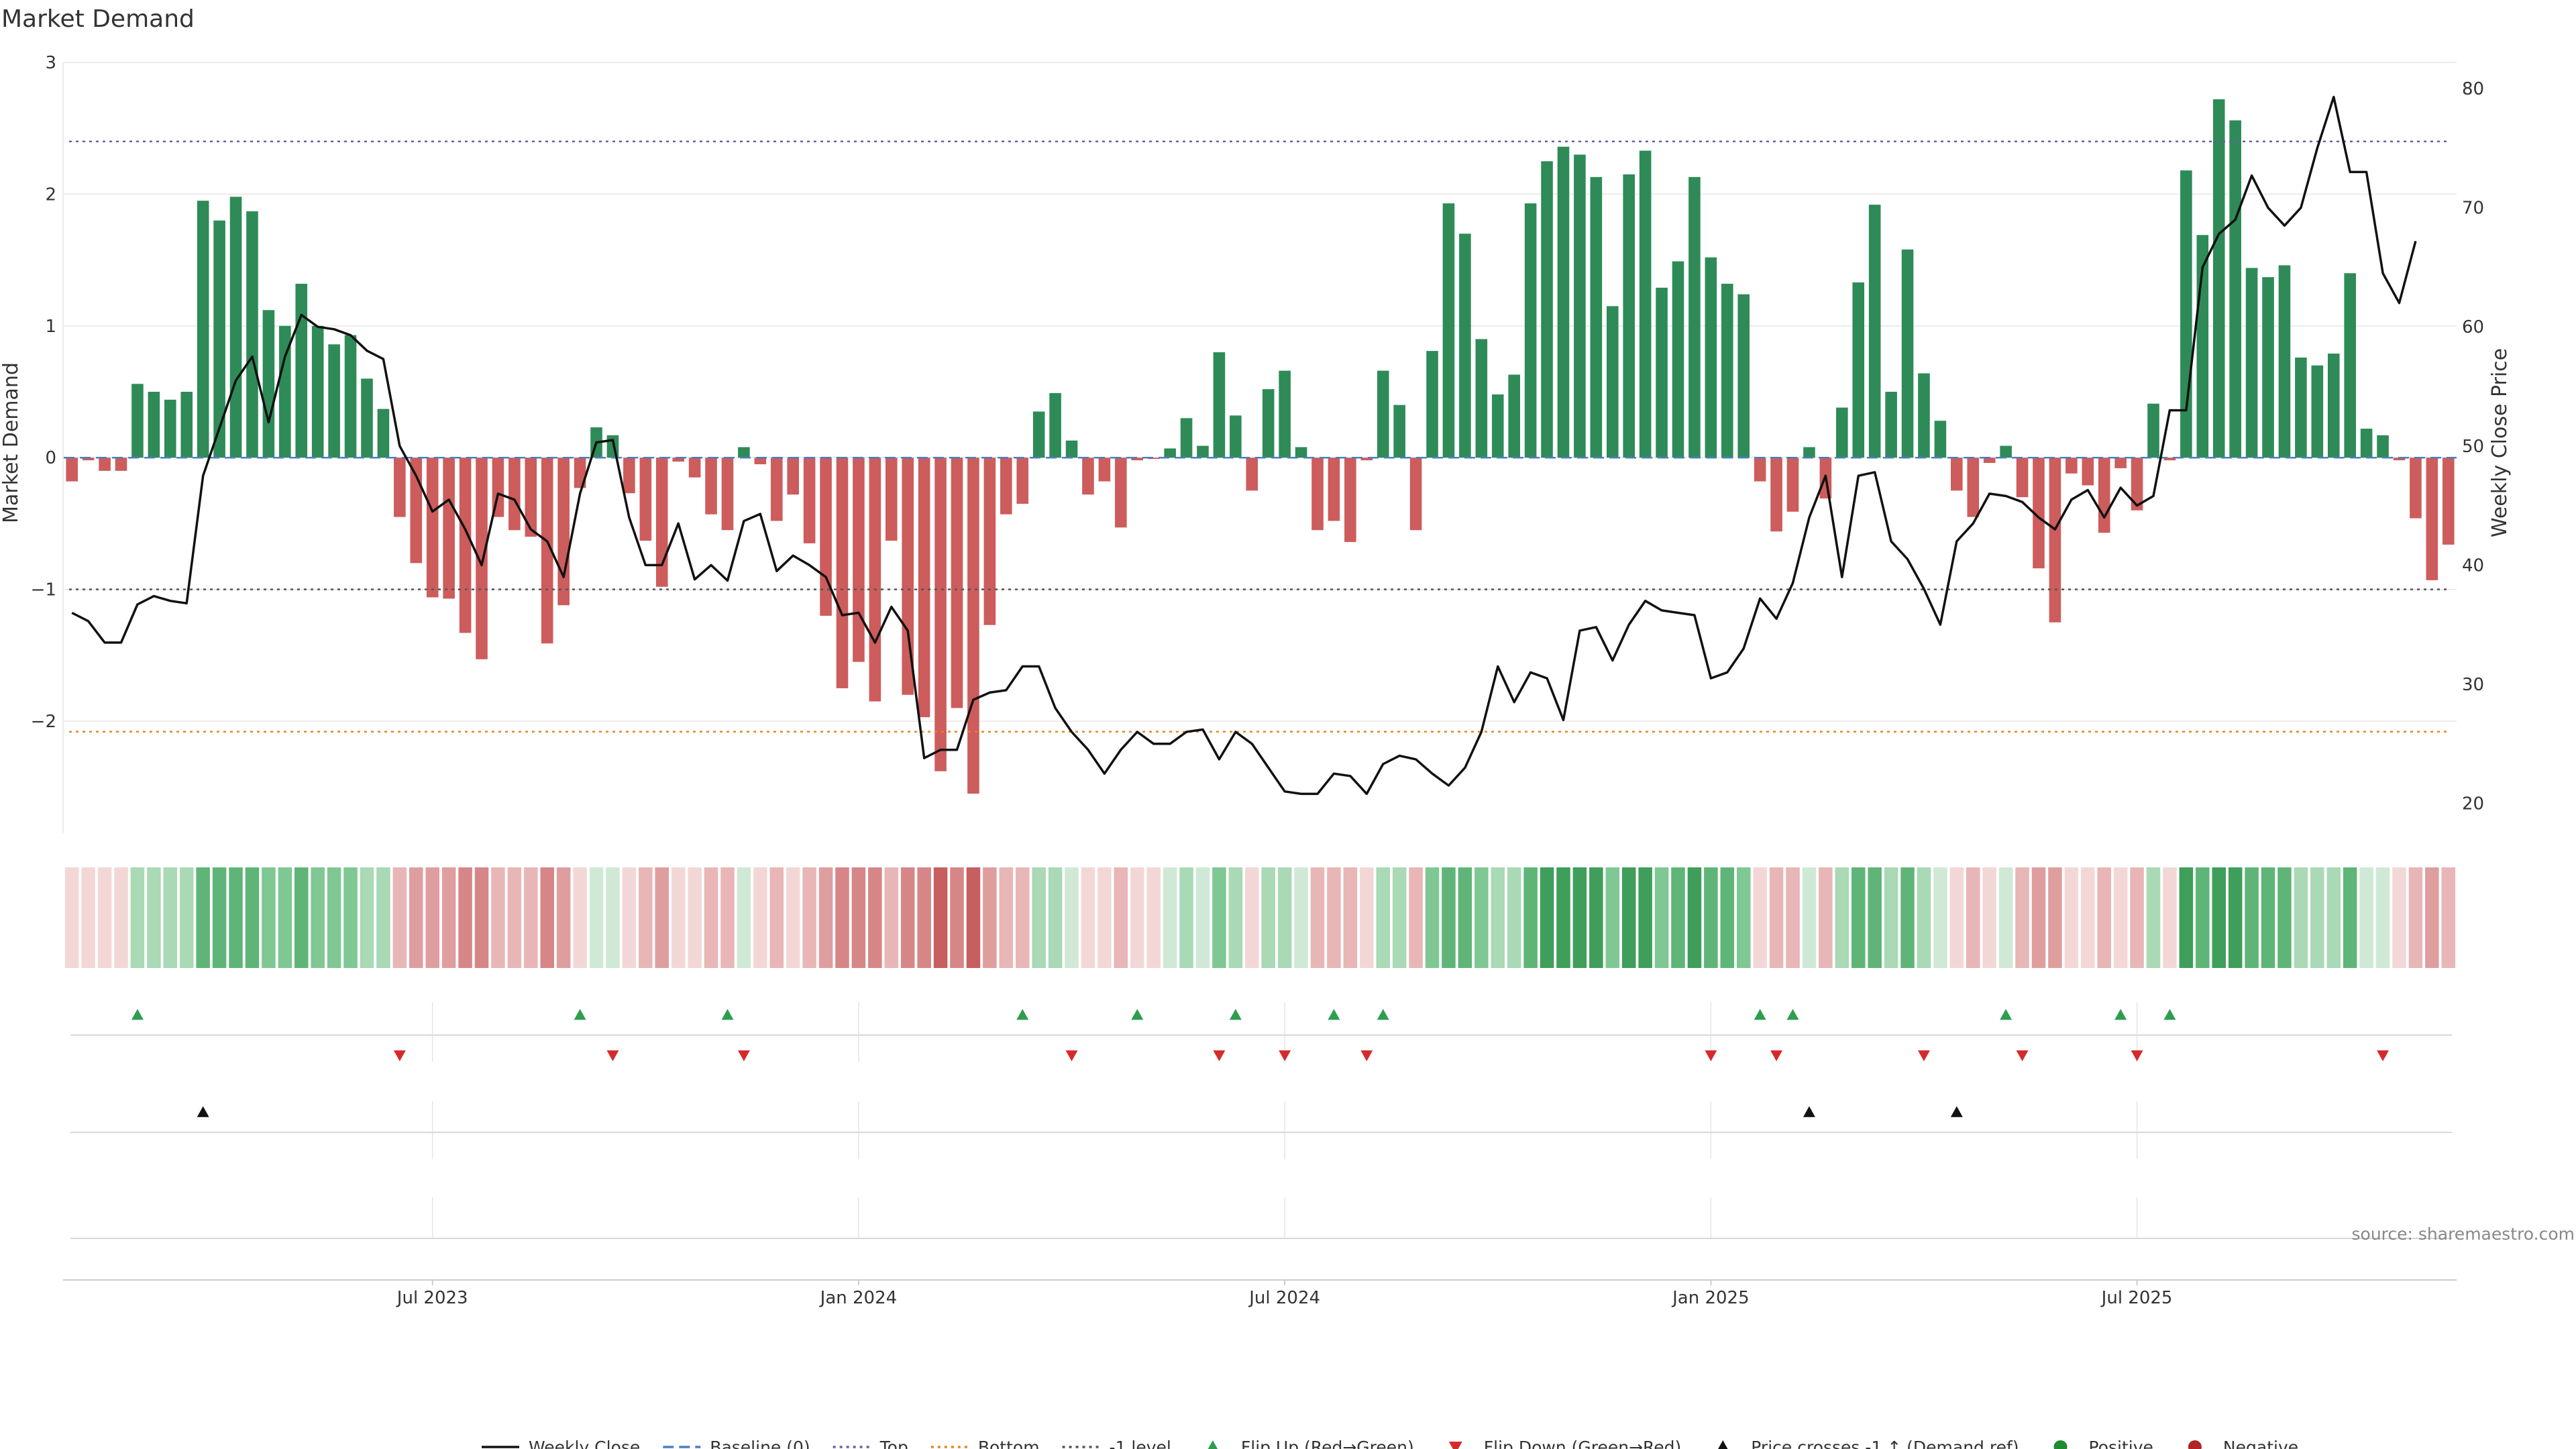  Describe the element at coordinates (43, 722) in the screenshot. I see `y-tick-label: −2` at that location.